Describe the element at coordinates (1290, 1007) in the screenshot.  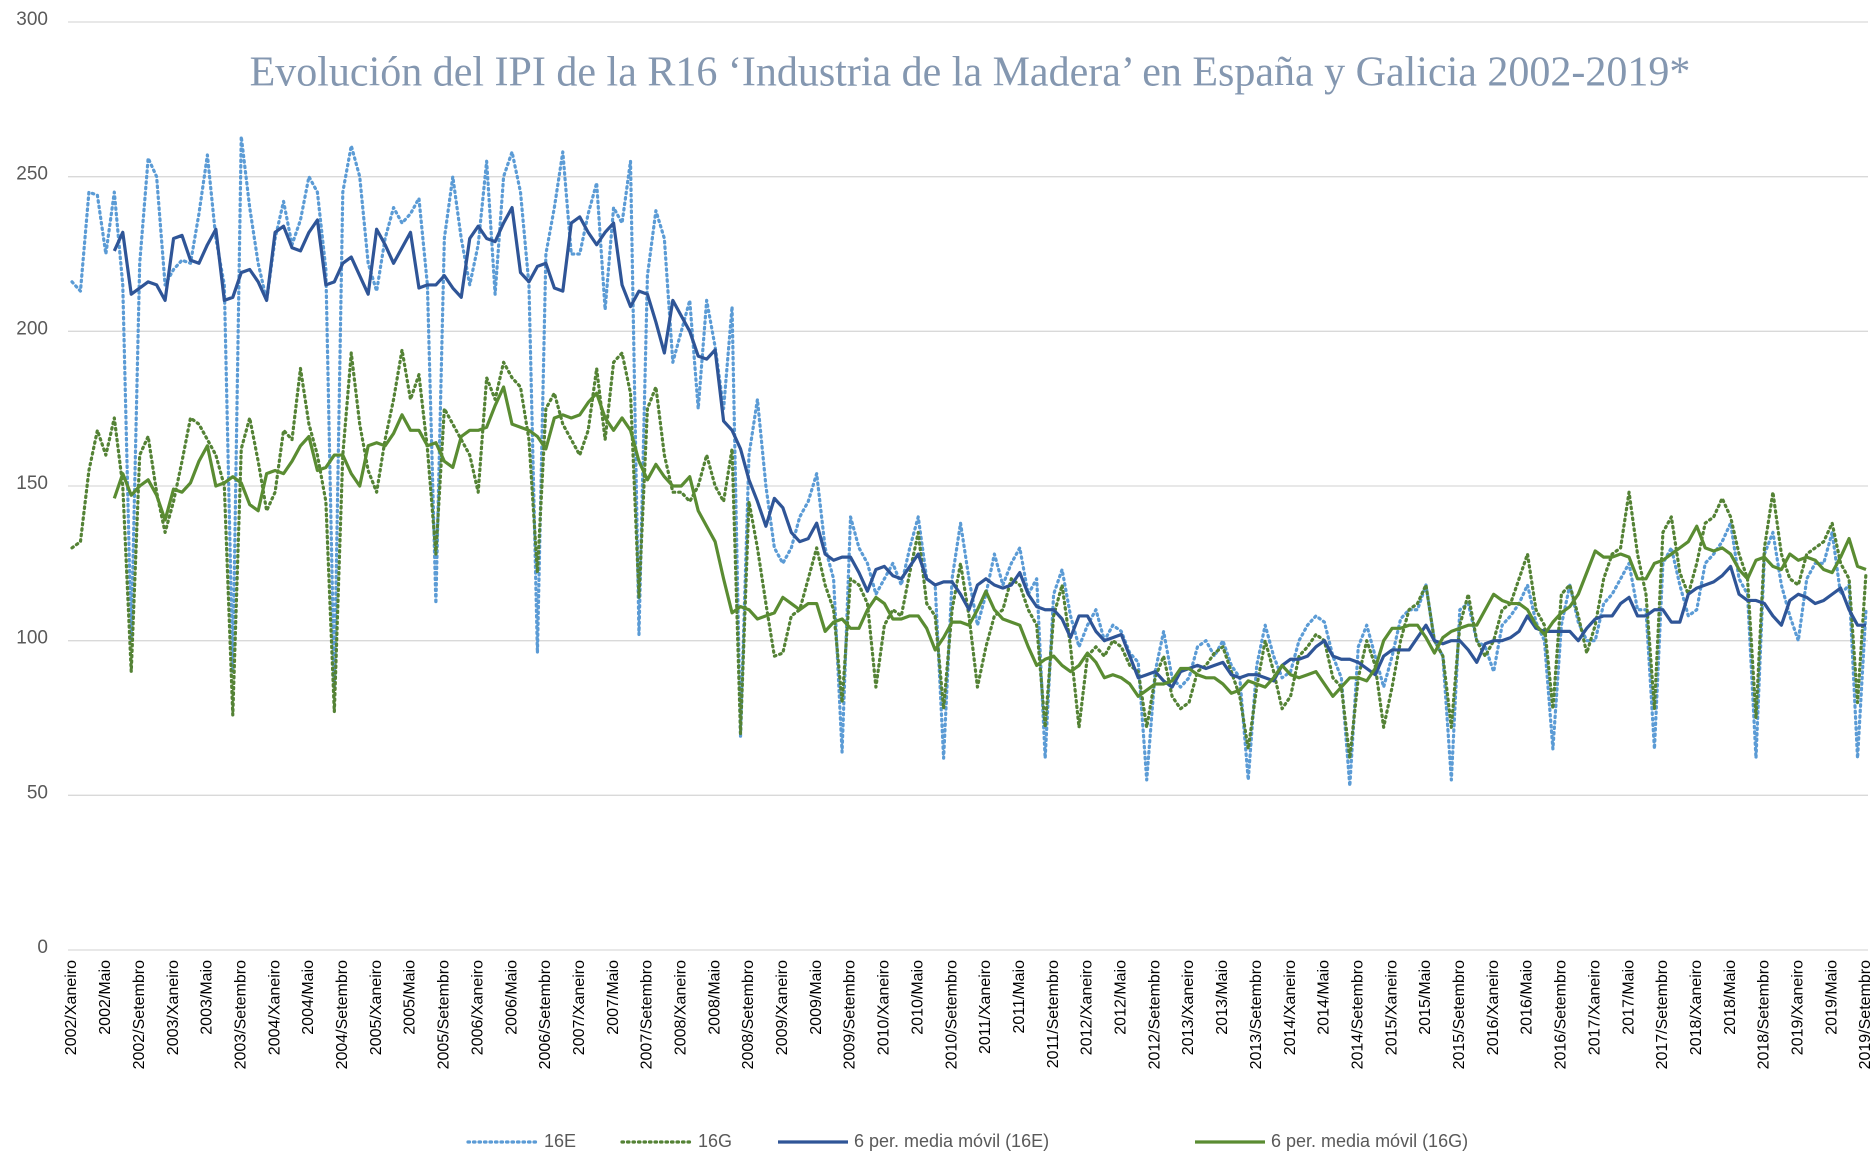
I see `x-tick-label: 2014/Xaneiro` at that location.